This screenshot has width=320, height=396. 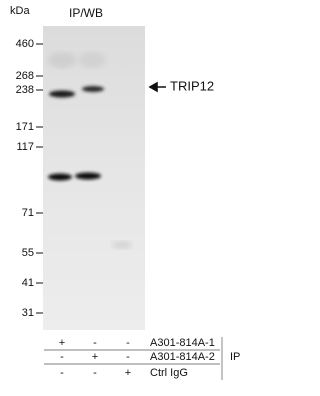 What do you see at coordinates (25, 147) in the screenshot?
I see `marker-label: 117` at bounding box center [25, 147].